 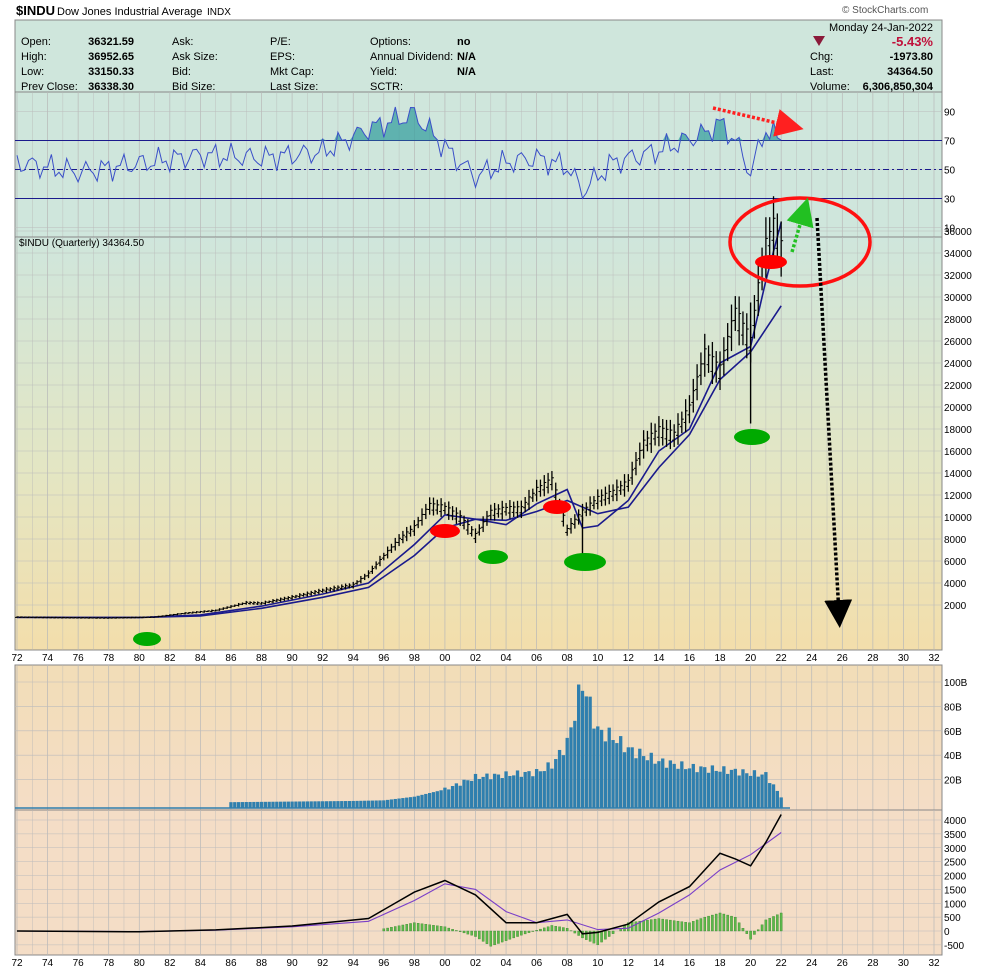 I want to click on header-label: Mkt Cap:, so click(x=292, y=72).